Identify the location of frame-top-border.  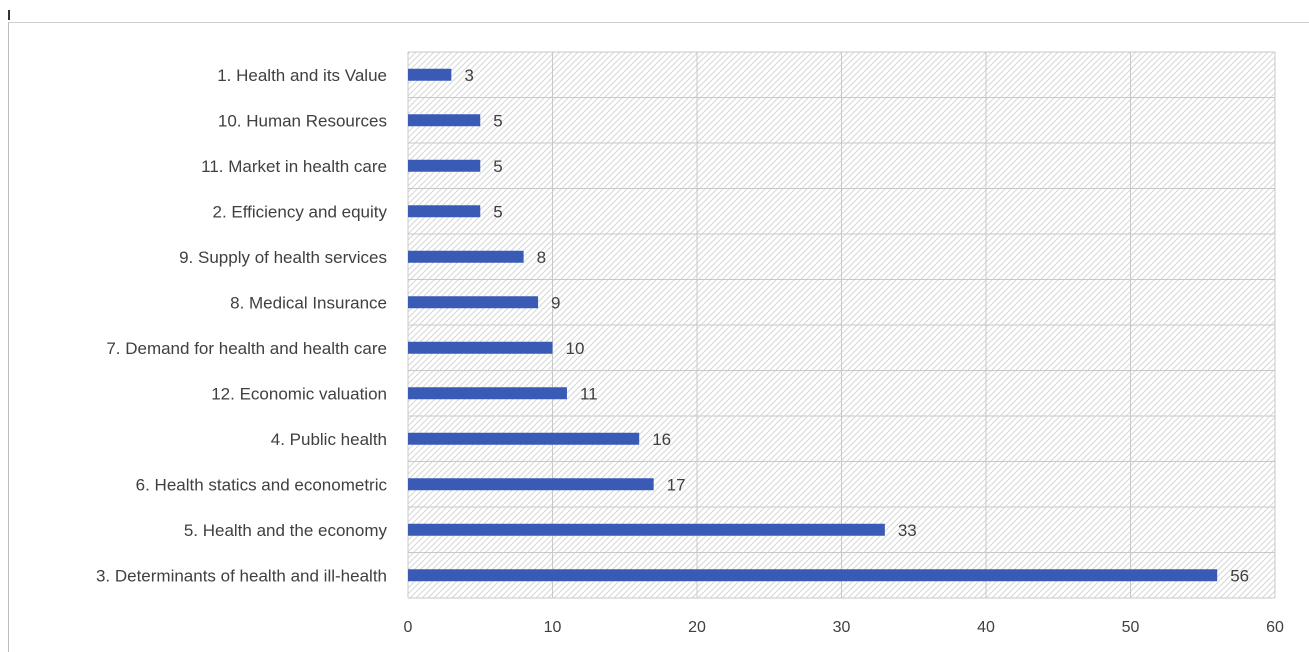
(658, 22).